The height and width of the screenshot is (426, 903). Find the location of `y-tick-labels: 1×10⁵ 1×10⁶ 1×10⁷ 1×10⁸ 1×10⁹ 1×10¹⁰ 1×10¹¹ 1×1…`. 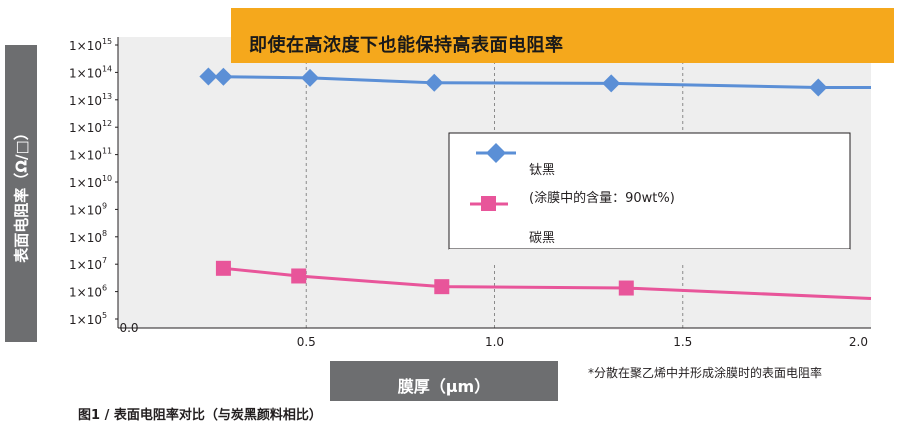

y-tick-labels: 1×10⁵ 1×10⁶ 1×10⁷ 1×10⁸ 1×10⁹ 1×10¹⁰ 1×10¹¹ 1×1… is located at coordinates (93, 182).